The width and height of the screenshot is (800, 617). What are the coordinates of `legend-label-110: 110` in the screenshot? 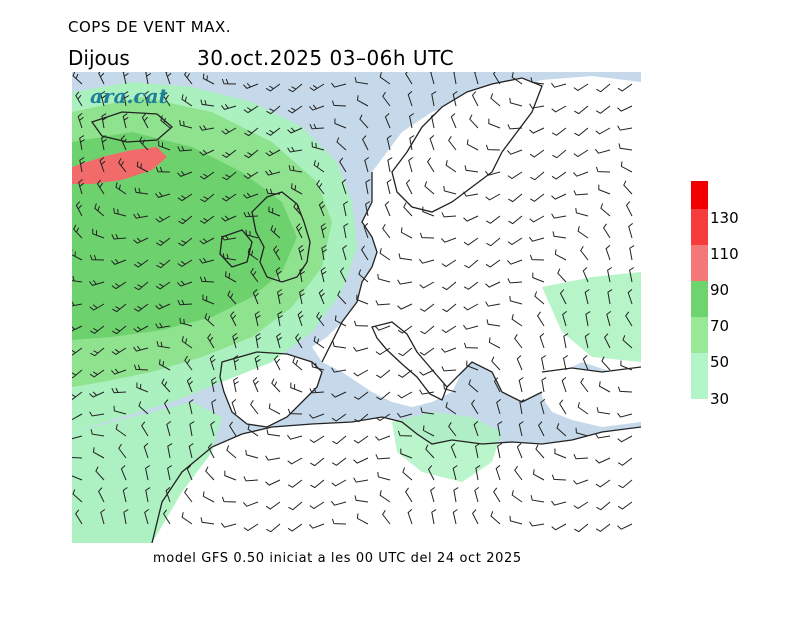 It's located at (724, 254).